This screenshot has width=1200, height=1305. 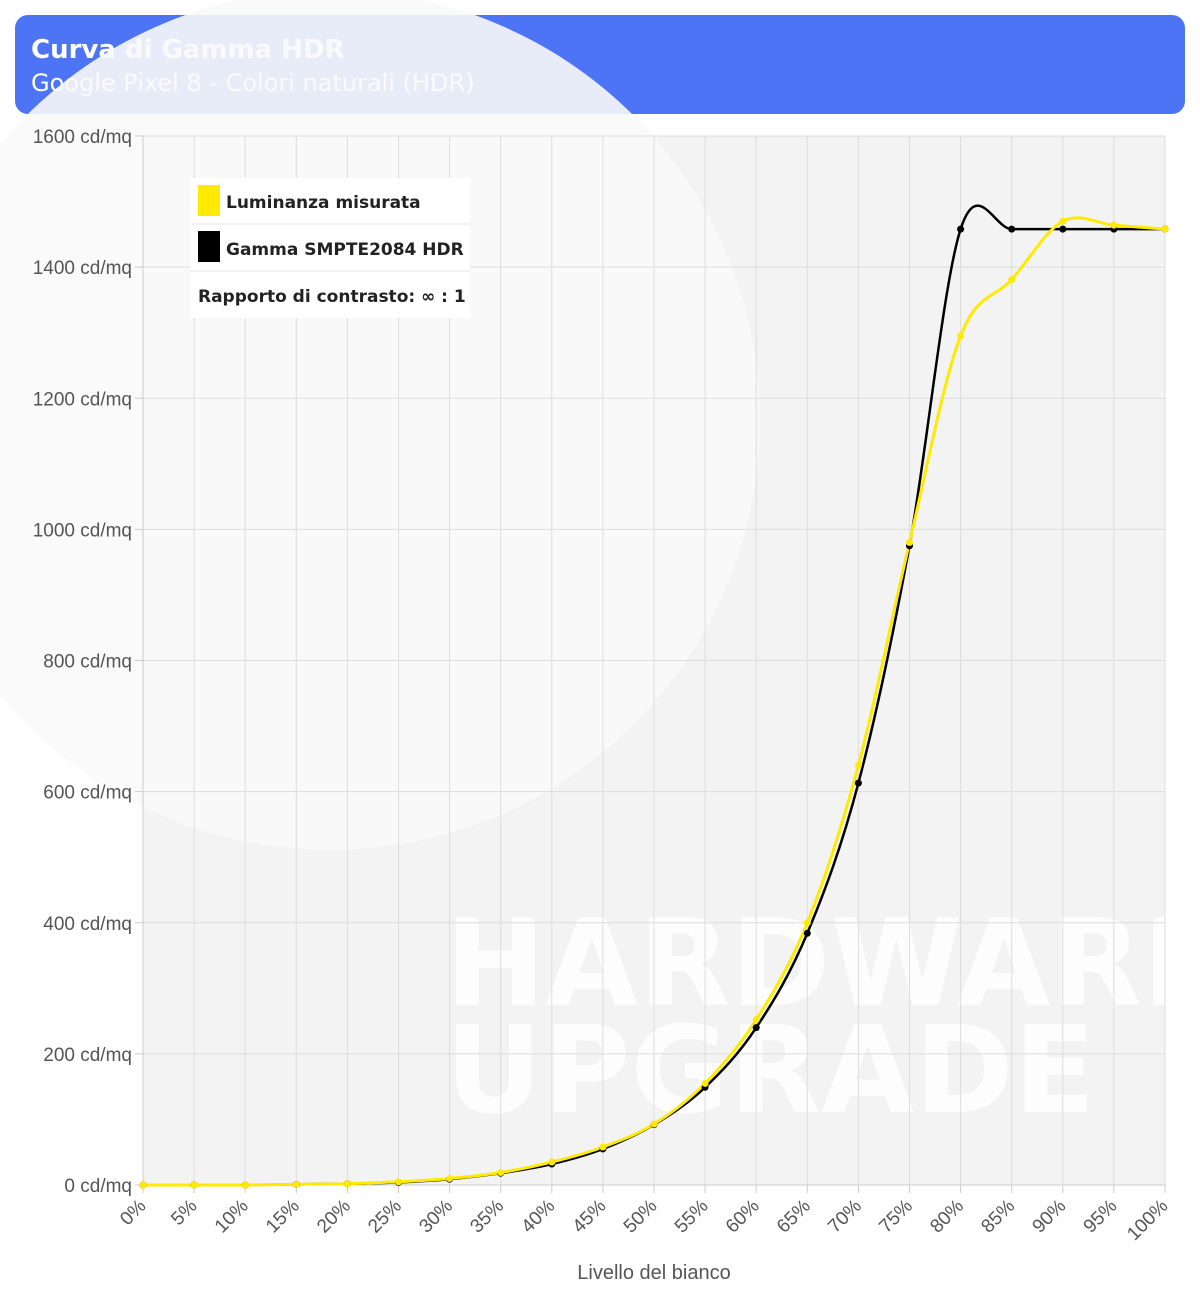 What do you see at coordinates (539, 1217) in the screenshot?
I see `x-tick-label: 40%` at bounding box center [539, 1217].